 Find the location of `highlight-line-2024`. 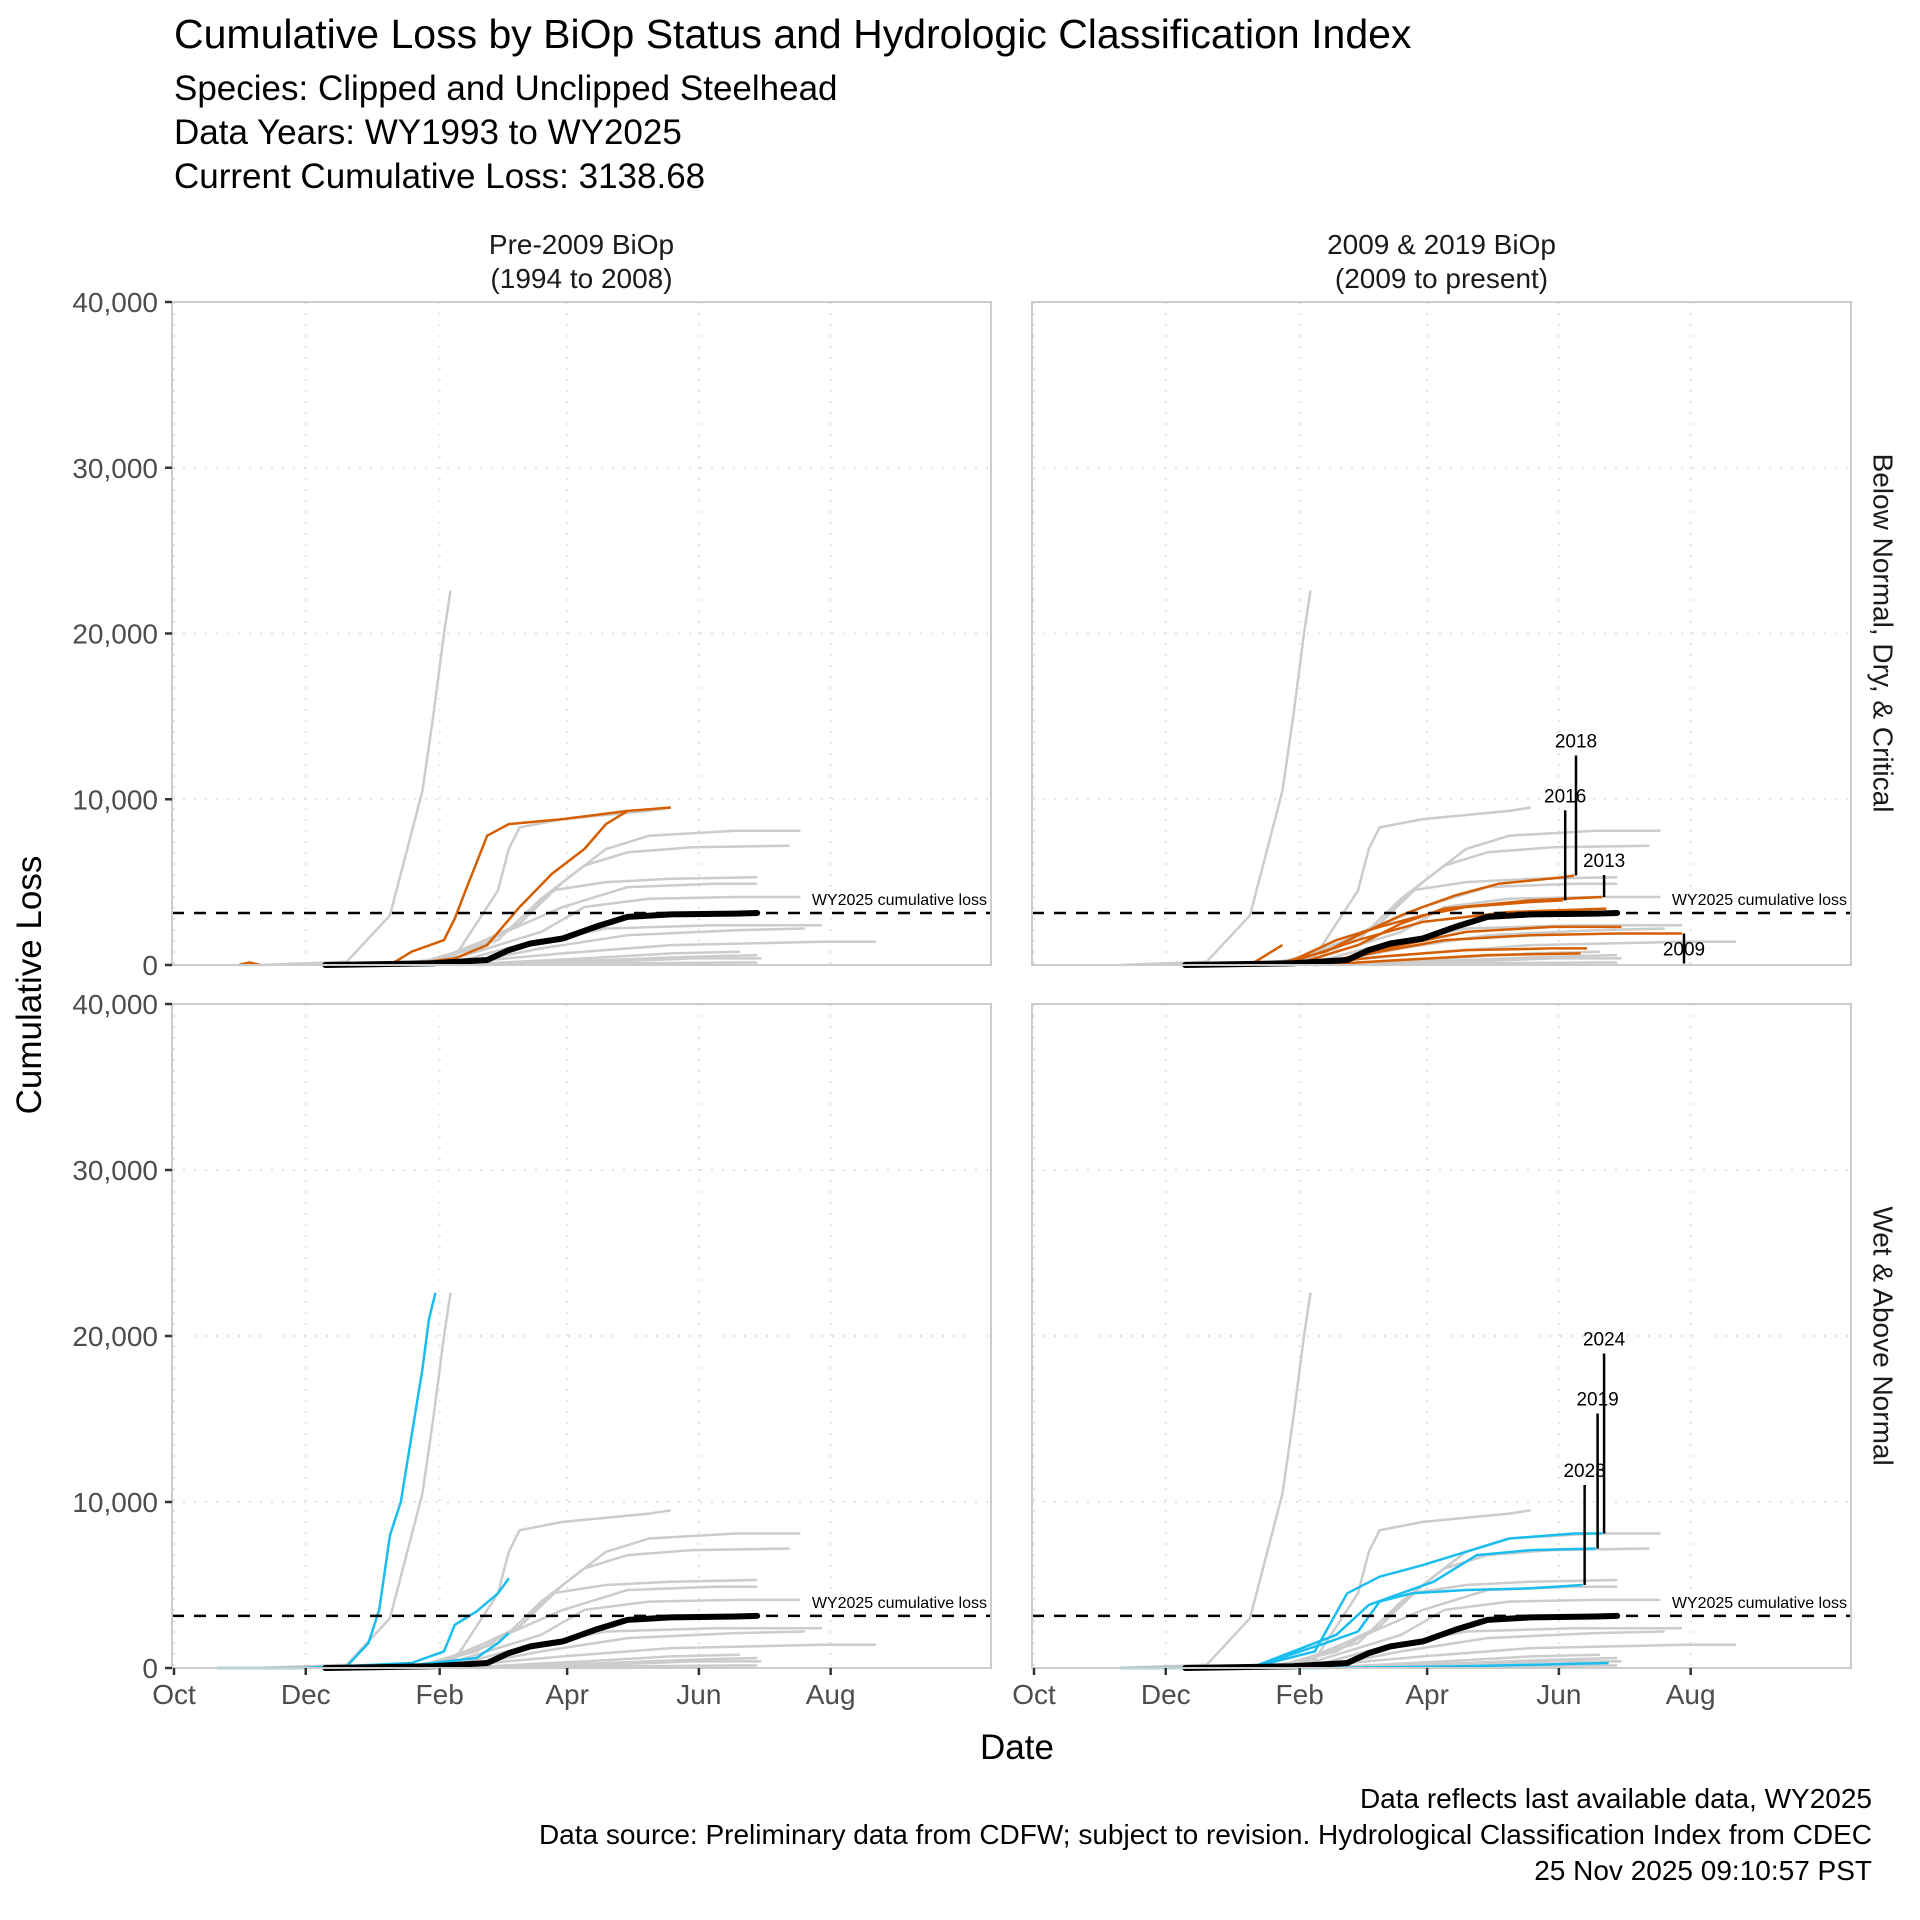

highlight-line-2024 is located at coordinates (1426, 1601).